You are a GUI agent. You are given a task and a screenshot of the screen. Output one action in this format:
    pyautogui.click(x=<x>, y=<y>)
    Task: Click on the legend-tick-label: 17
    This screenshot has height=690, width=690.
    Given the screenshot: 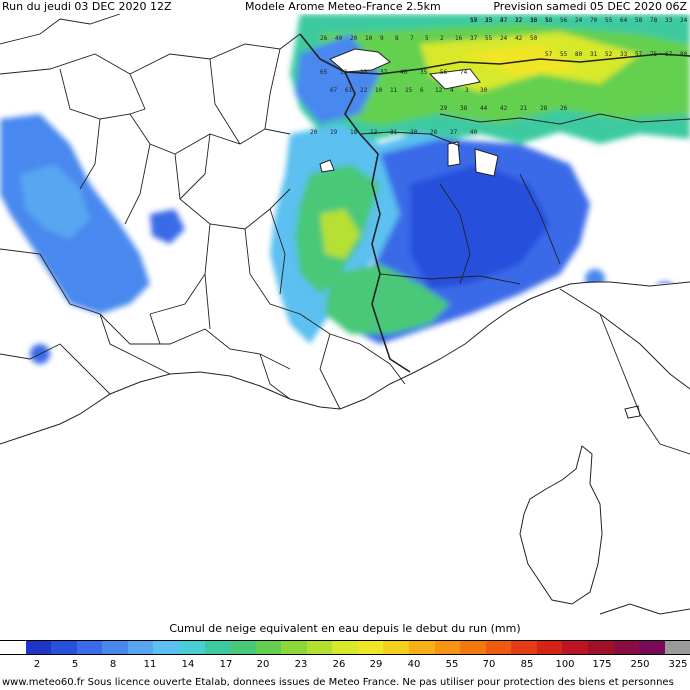 What is the action you would take?
    pyautogui.click(x=226, y=664)
    